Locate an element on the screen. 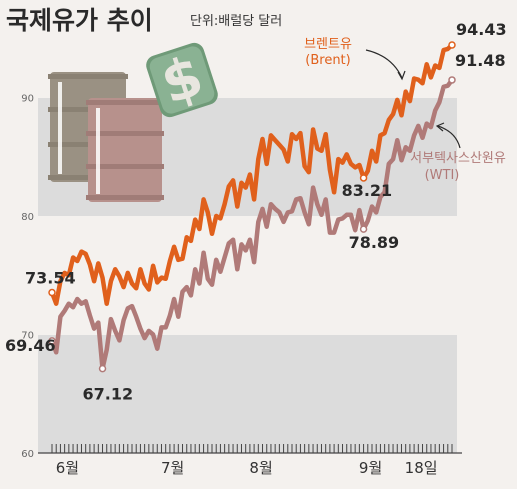 The image size is (517, 489). chart-title: 국제유가 추이 is located at coordinates (79, 20).